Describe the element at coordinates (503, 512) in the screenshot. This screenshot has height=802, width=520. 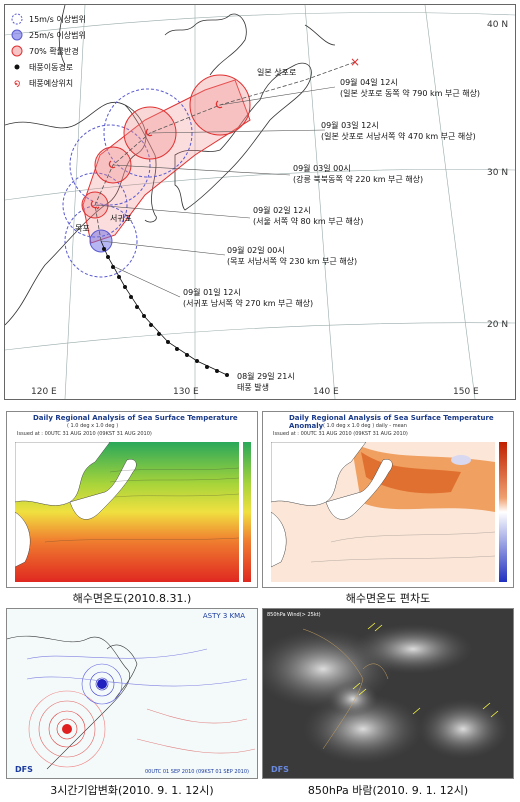
I see `sst-anomaly-colorbar` at that location.